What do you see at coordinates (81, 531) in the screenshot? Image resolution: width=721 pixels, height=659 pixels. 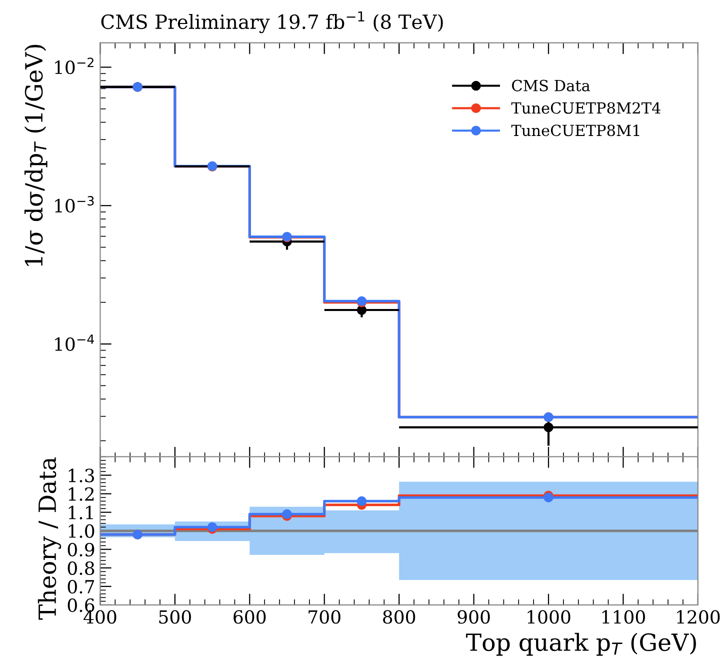 I see `y-tick-label: 1.0` at bounding box center [81, 531].